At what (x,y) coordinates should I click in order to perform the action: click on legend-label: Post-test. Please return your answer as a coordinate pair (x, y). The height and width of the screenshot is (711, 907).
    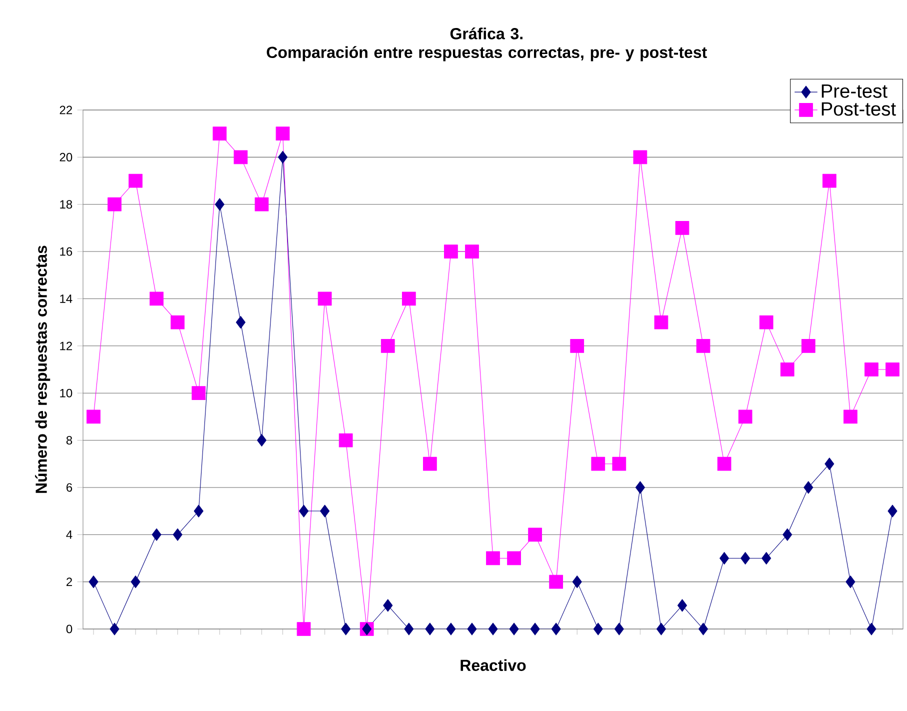
    Looking at the image, I should click on (859, 109).